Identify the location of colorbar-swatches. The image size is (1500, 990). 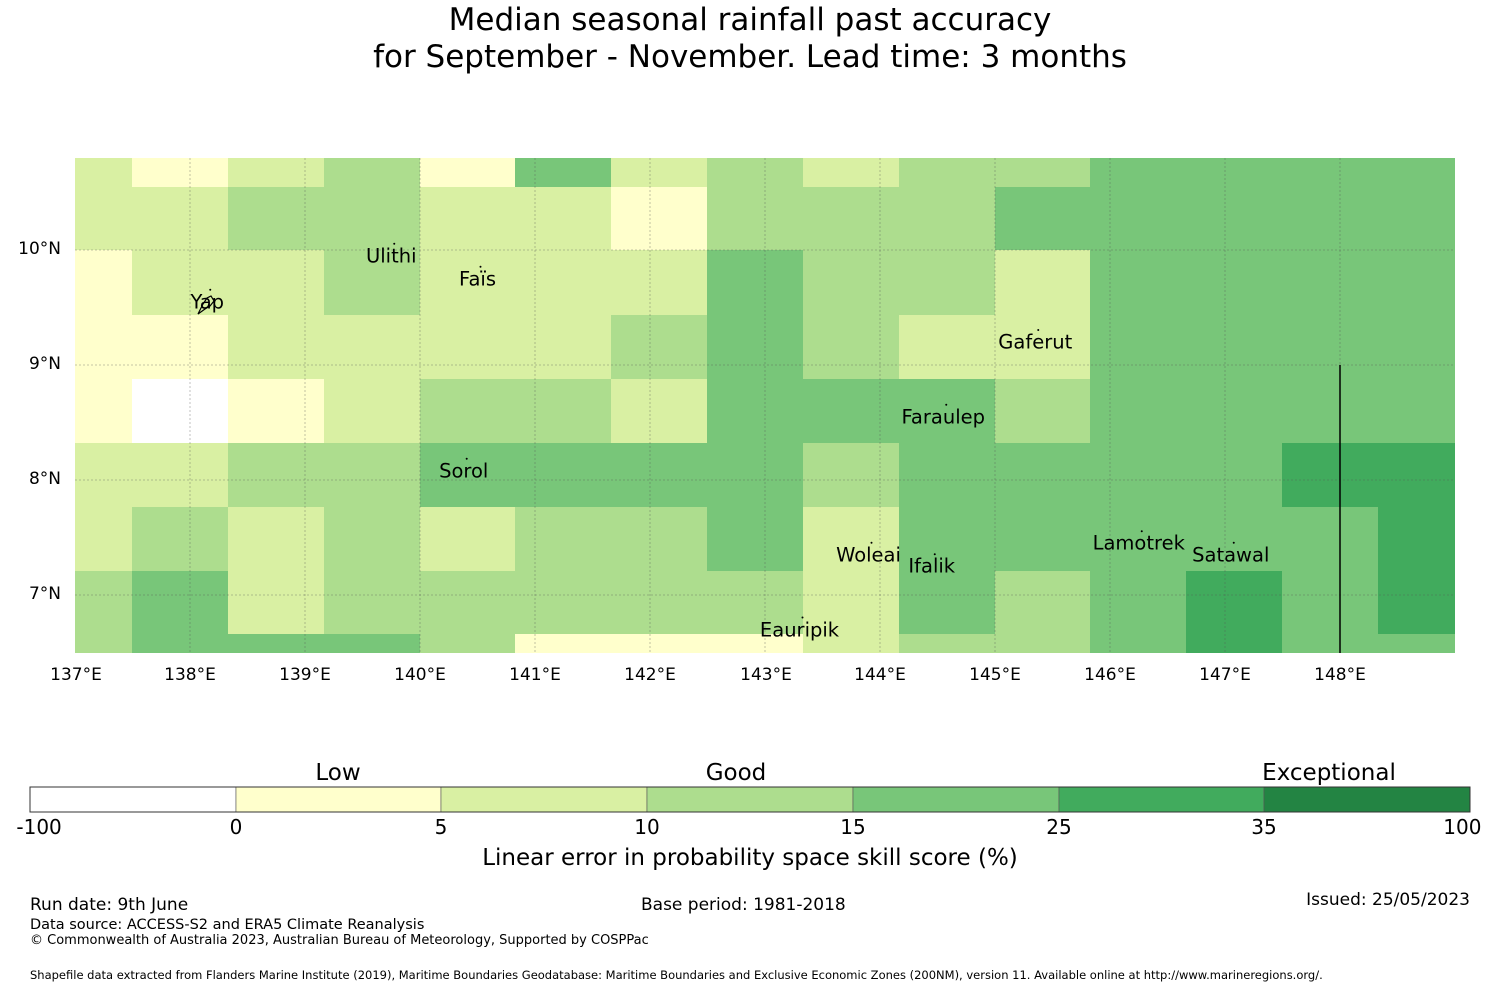
(750, 799).